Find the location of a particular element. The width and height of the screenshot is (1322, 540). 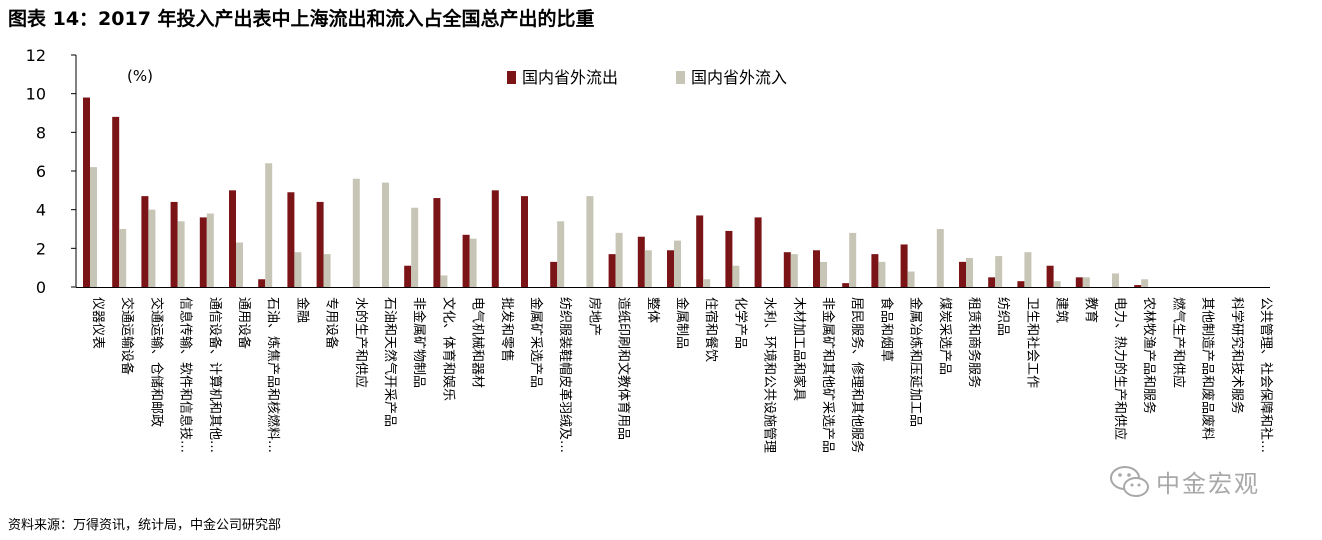

x-tick-label: 纺织品 is located at coordinates (1002, 316).